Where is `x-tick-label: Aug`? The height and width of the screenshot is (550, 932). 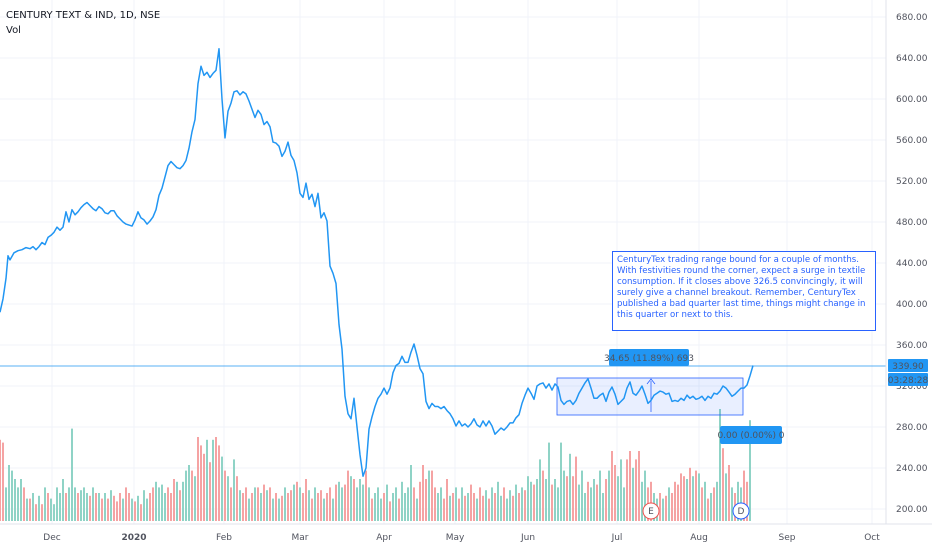 x-tick-label: Aug is located at coordinates (699, 538).